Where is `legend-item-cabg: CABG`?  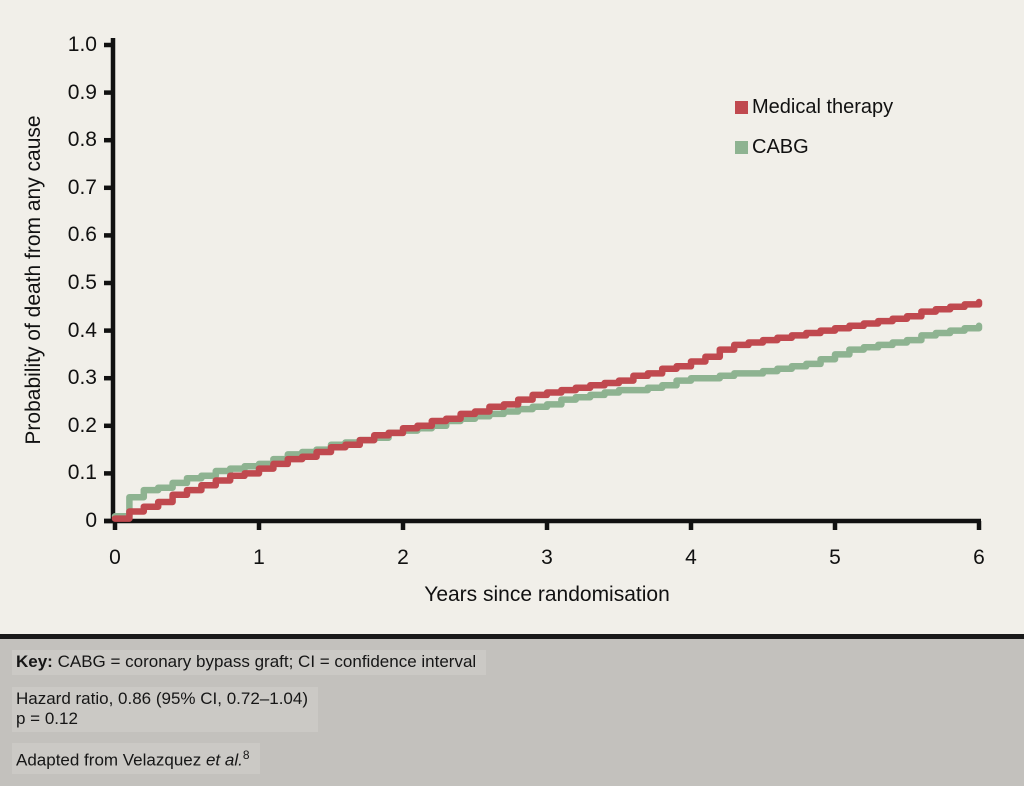
legend-item-cabg: CABG is located at coordinates (772, 147).